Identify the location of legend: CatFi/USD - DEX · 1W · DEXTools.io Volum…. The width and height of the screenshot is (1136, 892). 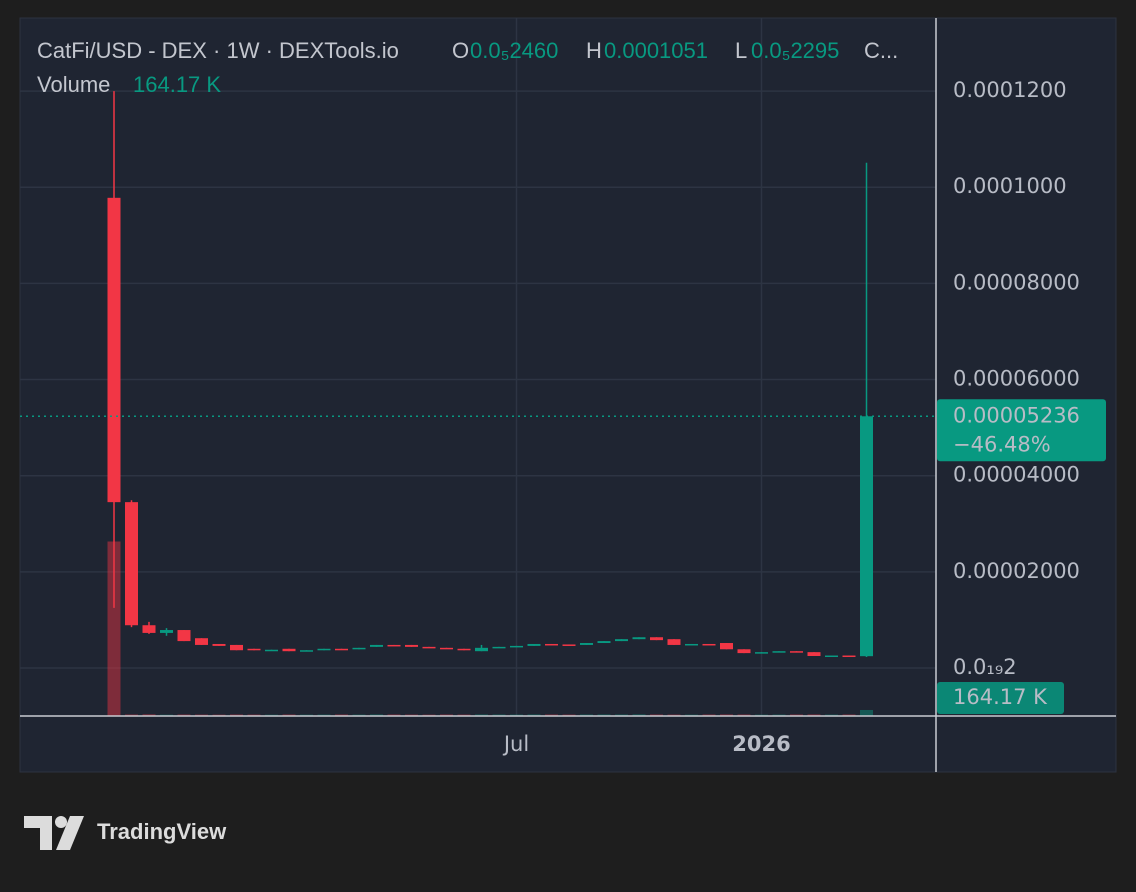
(467, 67).